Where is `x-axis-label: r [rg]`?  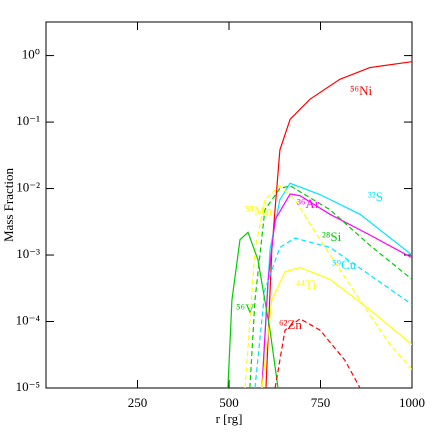
x-axis-label: r [rg] is located at coordinates (229, 418).